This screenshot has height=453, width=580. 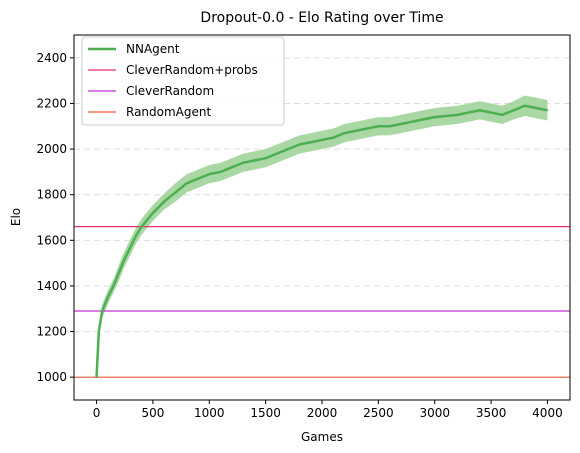 I want to click on y-tick-label: 1200, so click(x=51, y=332).